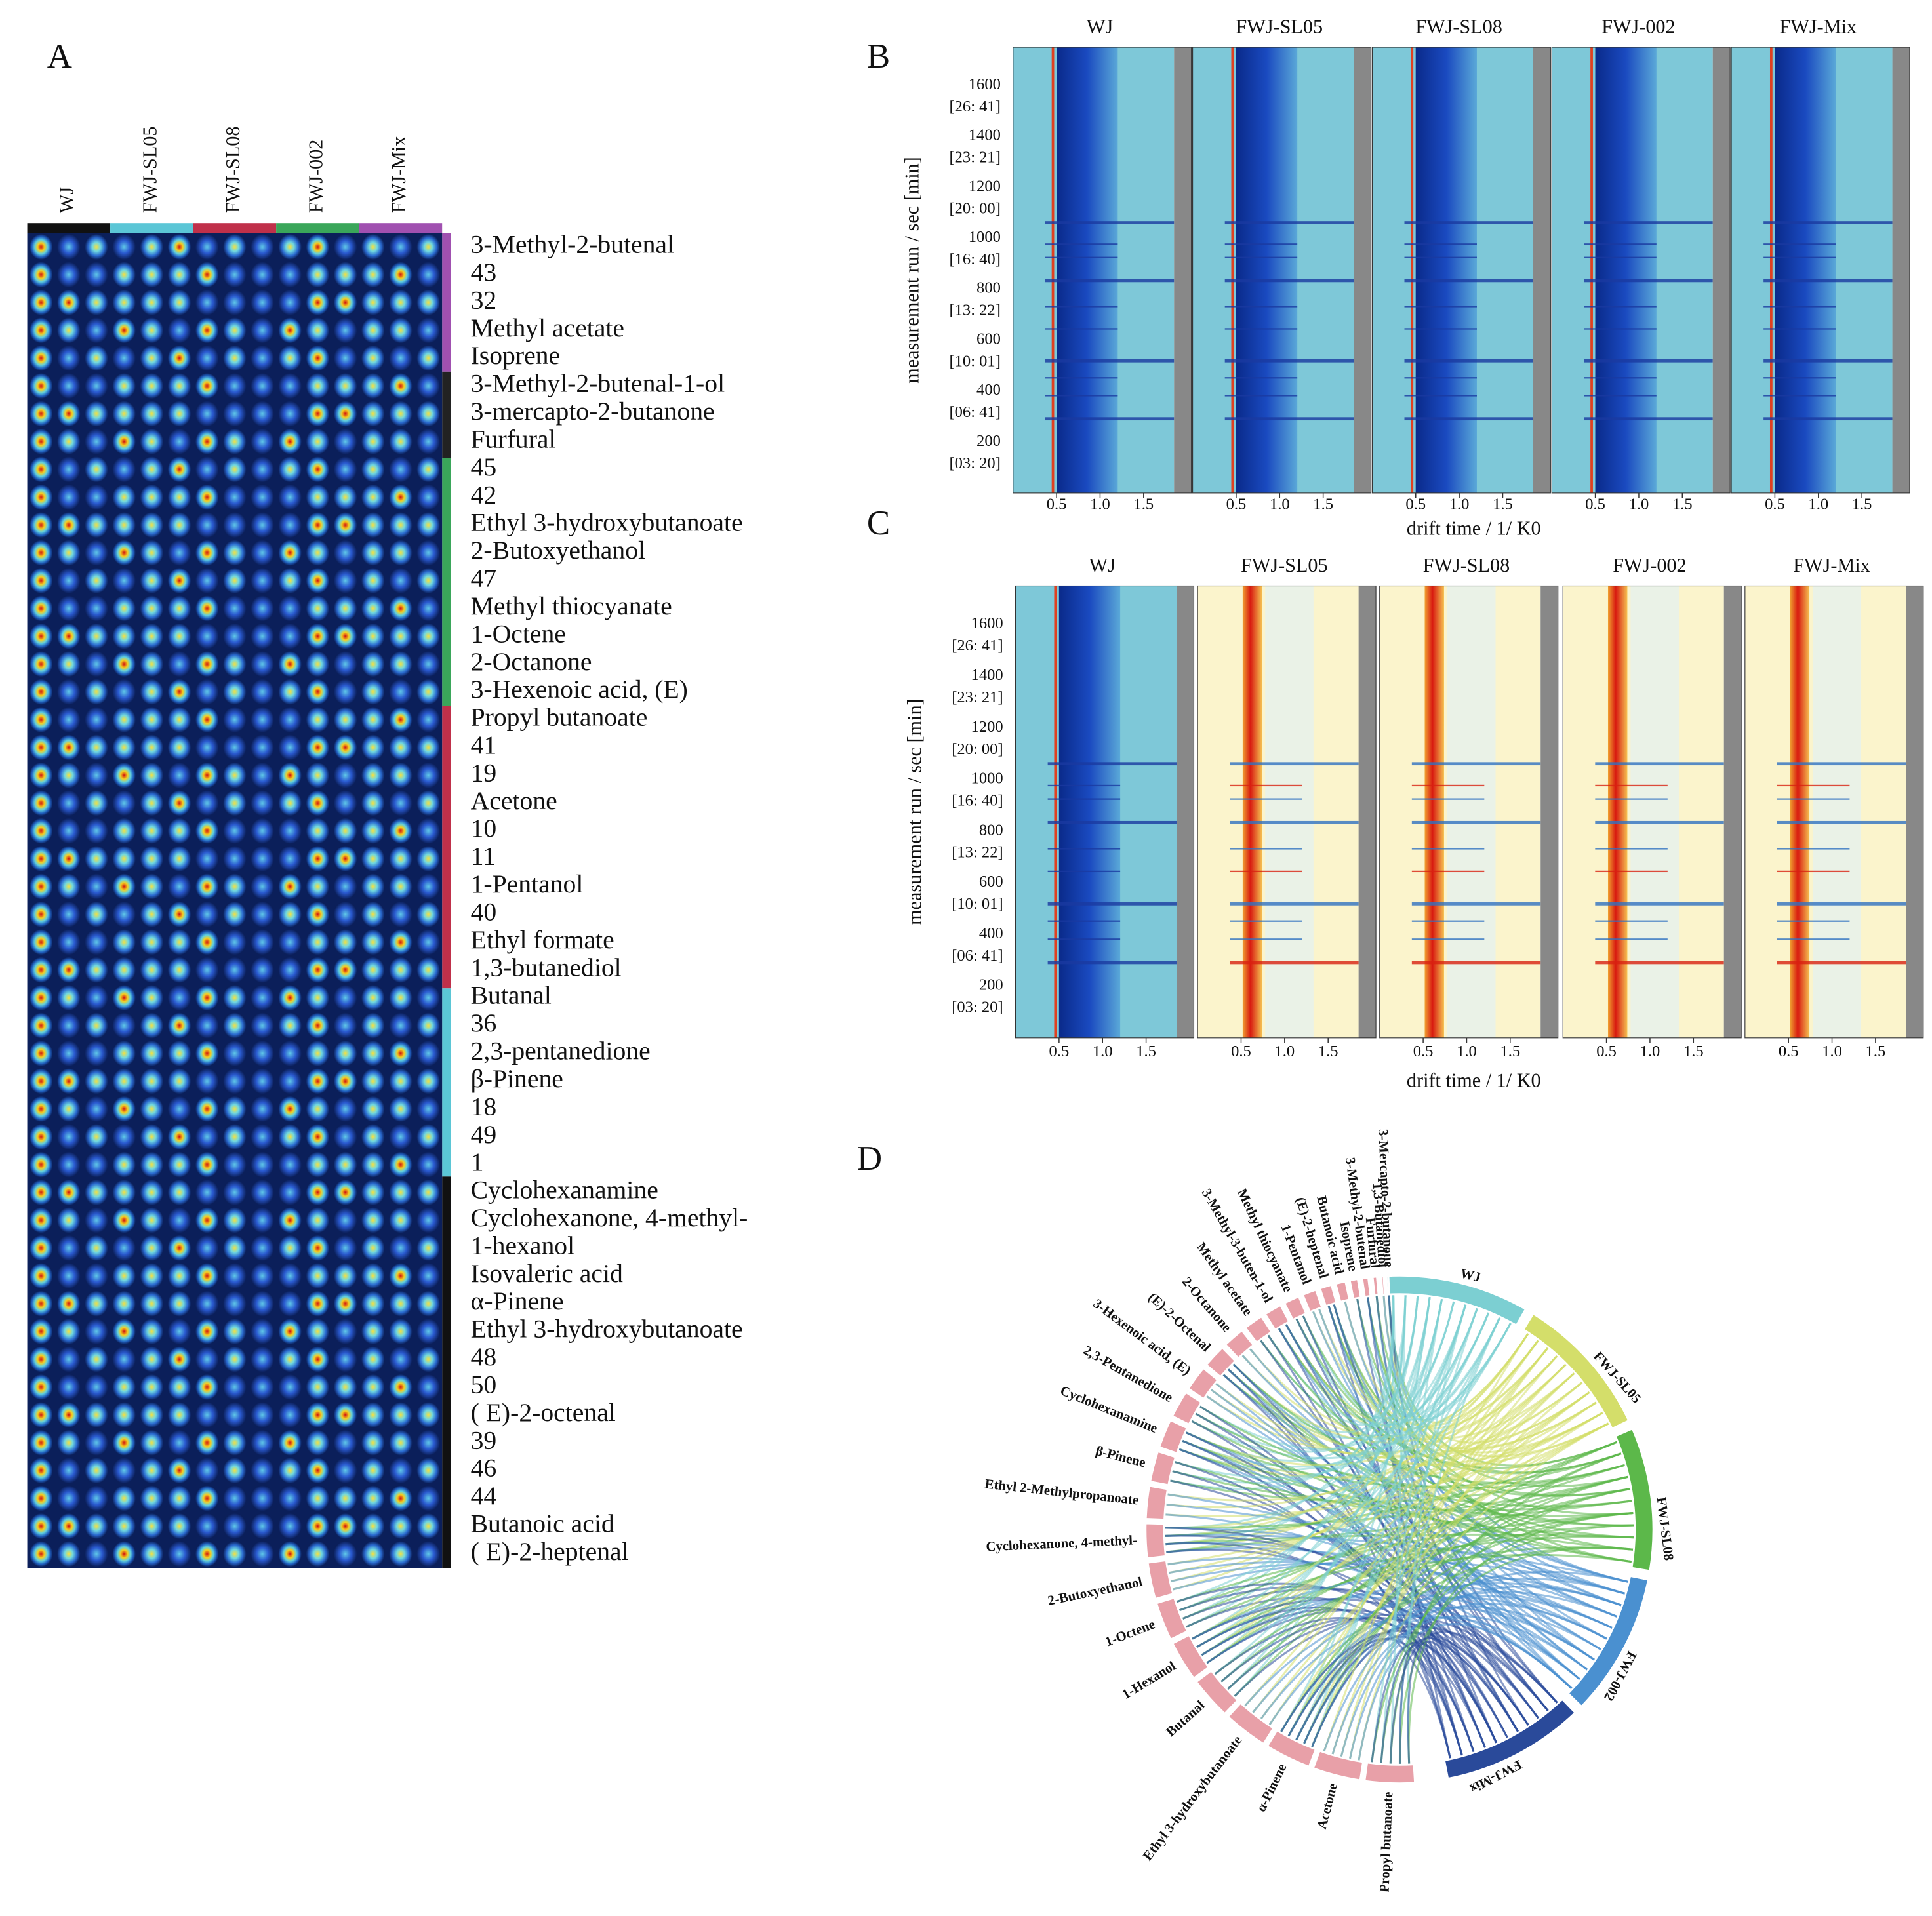  I want to click on compound-label: ( E)-2-octenal, so click(543, 1412).